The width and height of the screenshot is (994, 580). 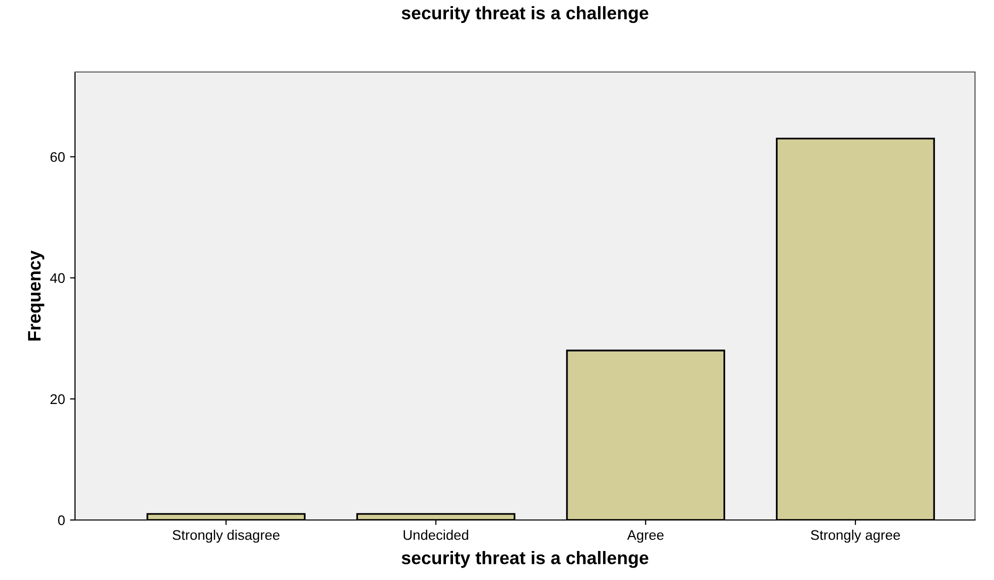 What do you see at coordinates (57, 278) in the screenshot?
I see `y-tick-label: 40` at bounding box center [57, 278].